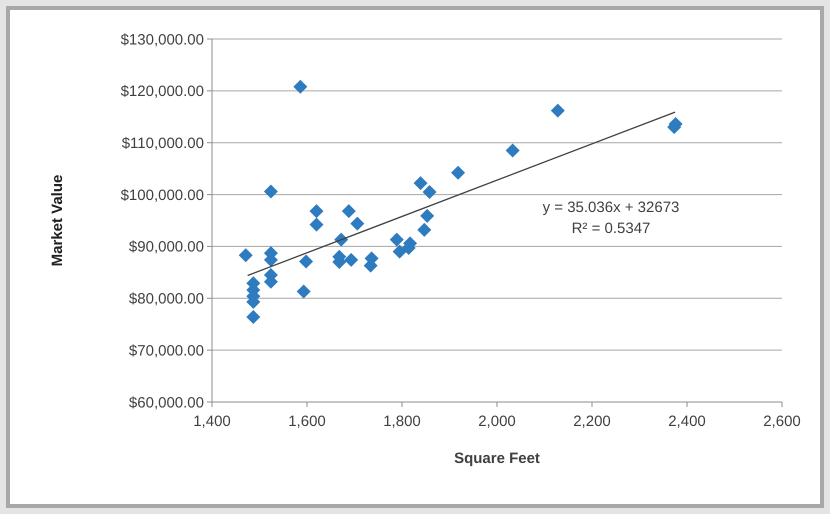 The width and height of the screenshot is (830, 514). I want to click on x-tick-label: 2,200, so click(592, 421).